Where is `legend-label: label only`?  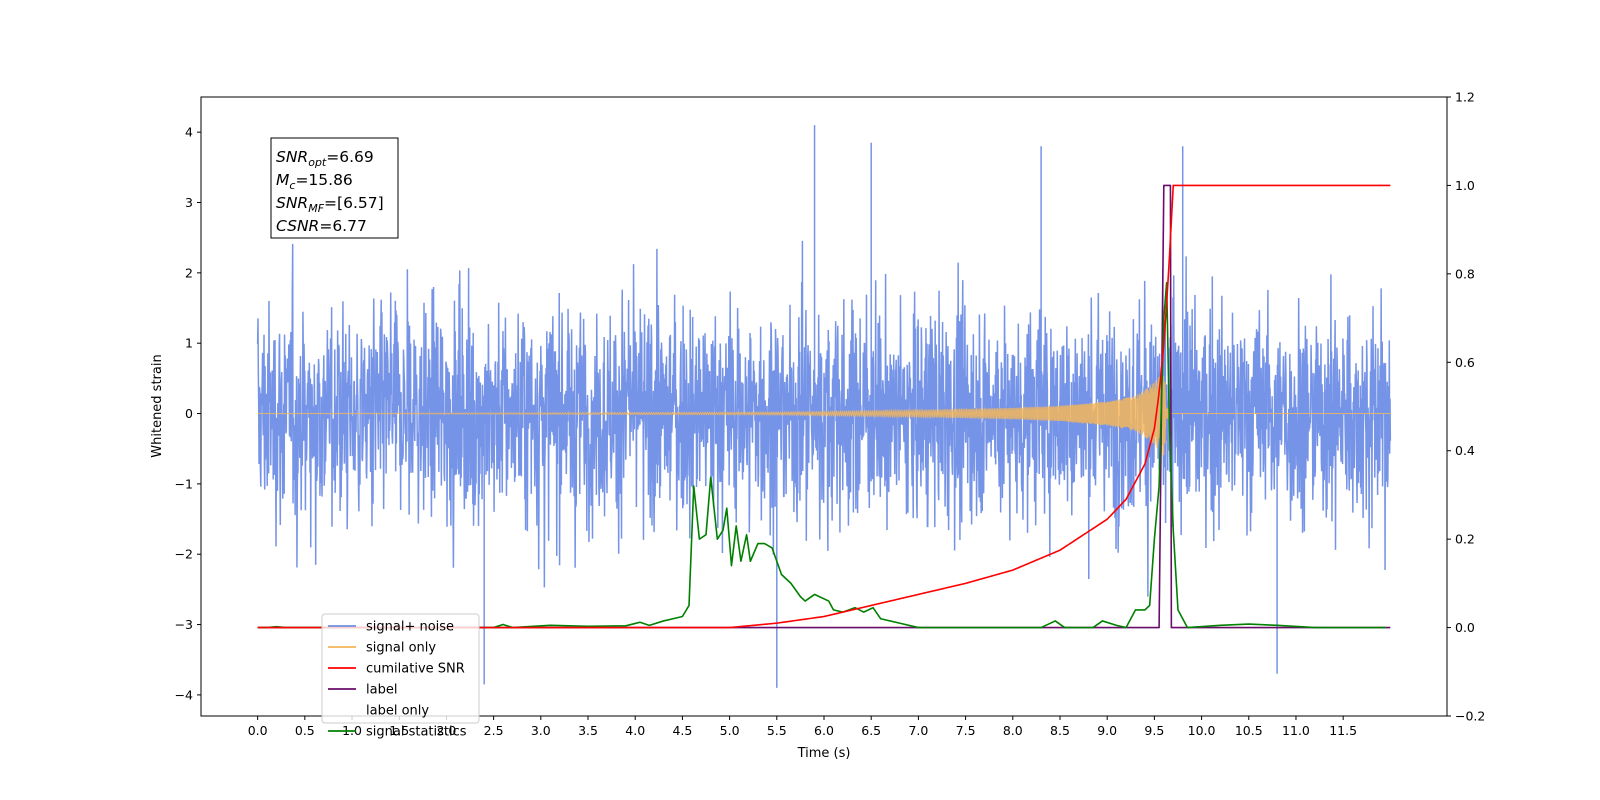
legend-label: label only is located at coordinates (397, 711).